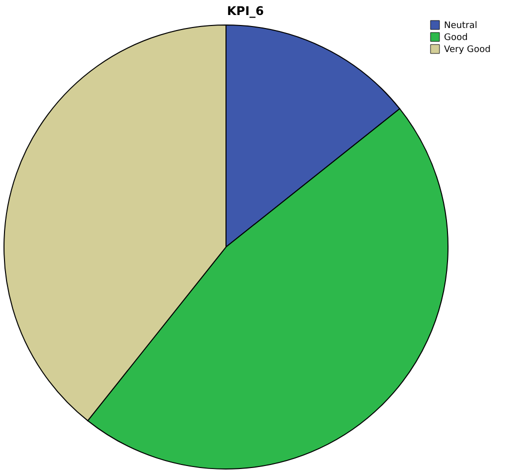 The height and width of the screenshot is (472, 516). Describe the element at coordinates (245, 11) in the screenshot. I see `chart-title: KPI_6` at that location.